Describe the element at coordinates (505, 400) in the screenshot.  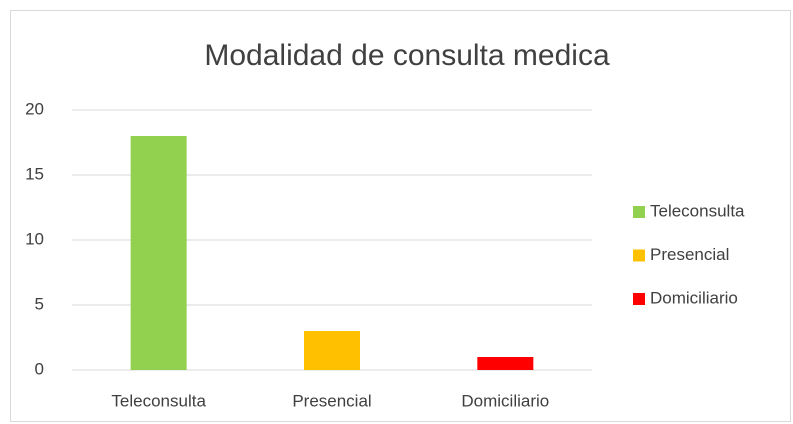
I see `x-tick-label: Domiciliario` at that location.